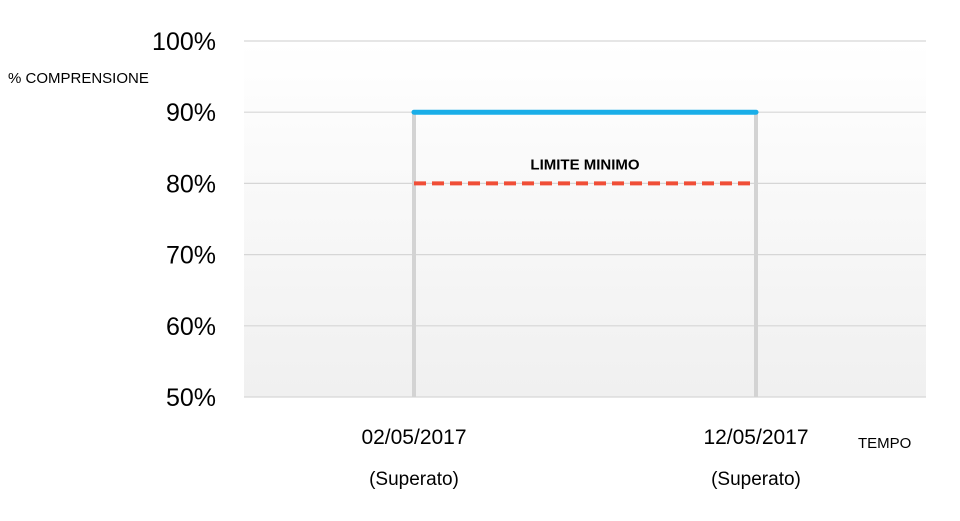  I want to click on y-tick-label: 80%, so click(191, 184).